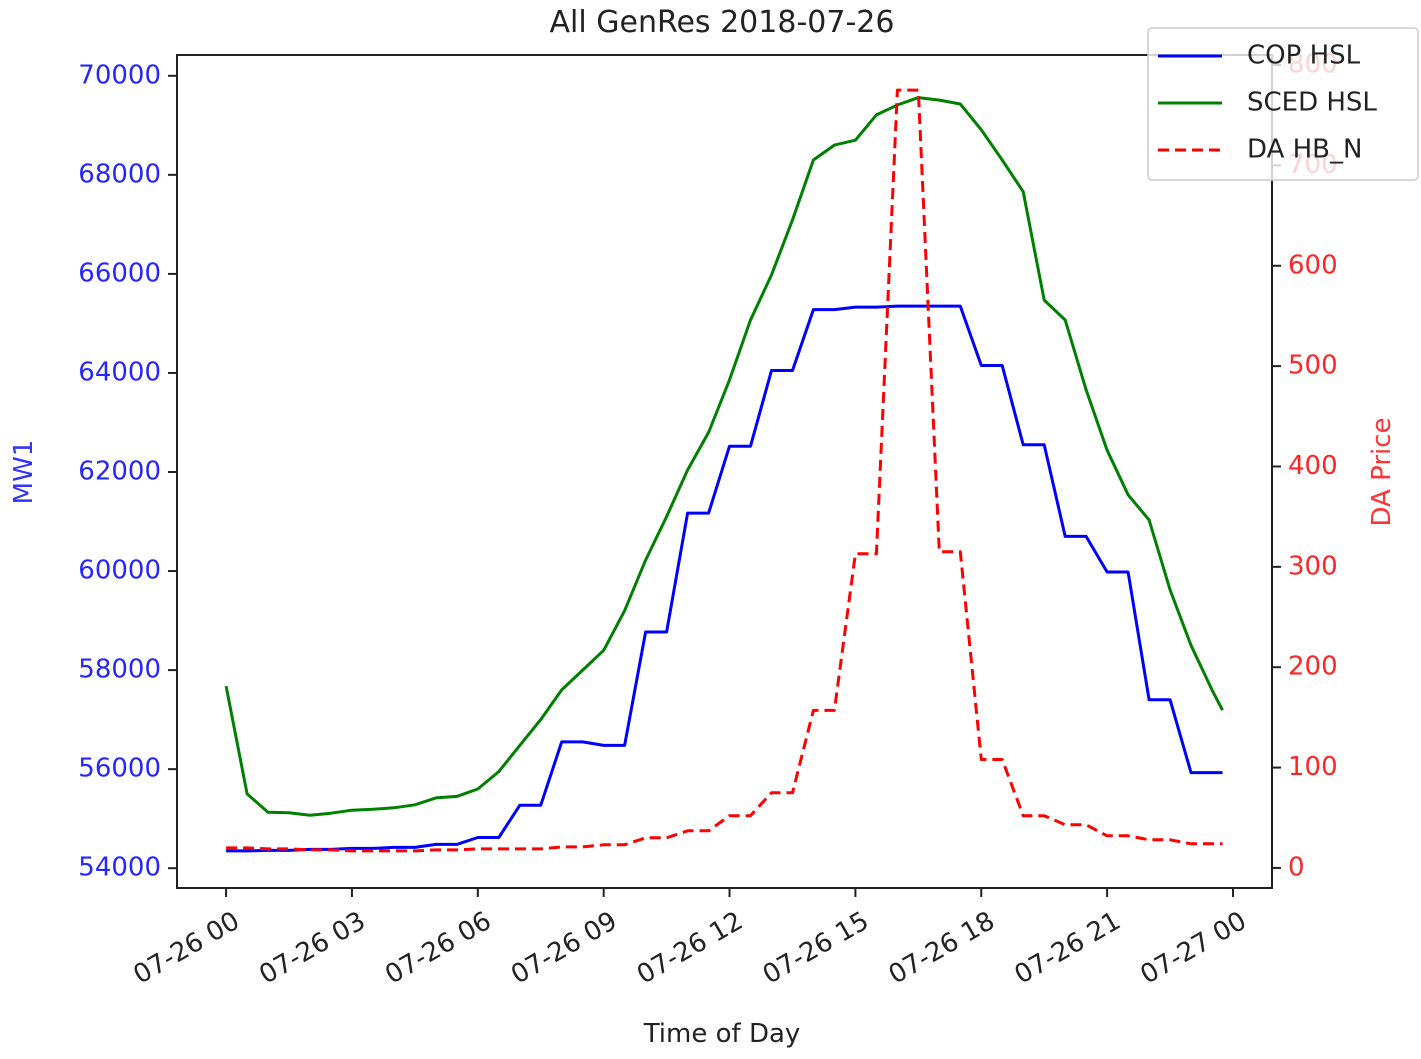  I want to click on y-tick-label: 62000, so click(119, 471).